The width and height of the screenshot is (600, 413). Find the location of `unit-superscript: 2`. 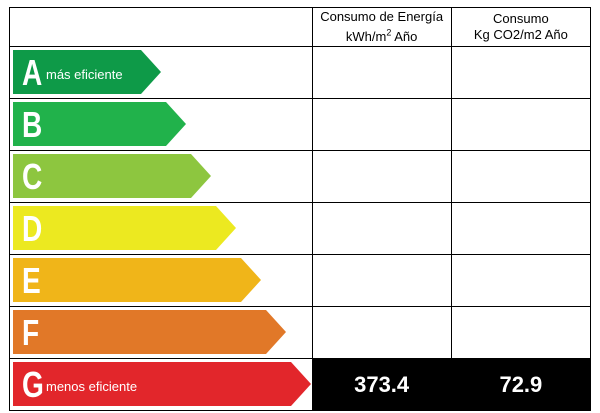

unit-superscript: 2 is located at coordinates (389, 32).